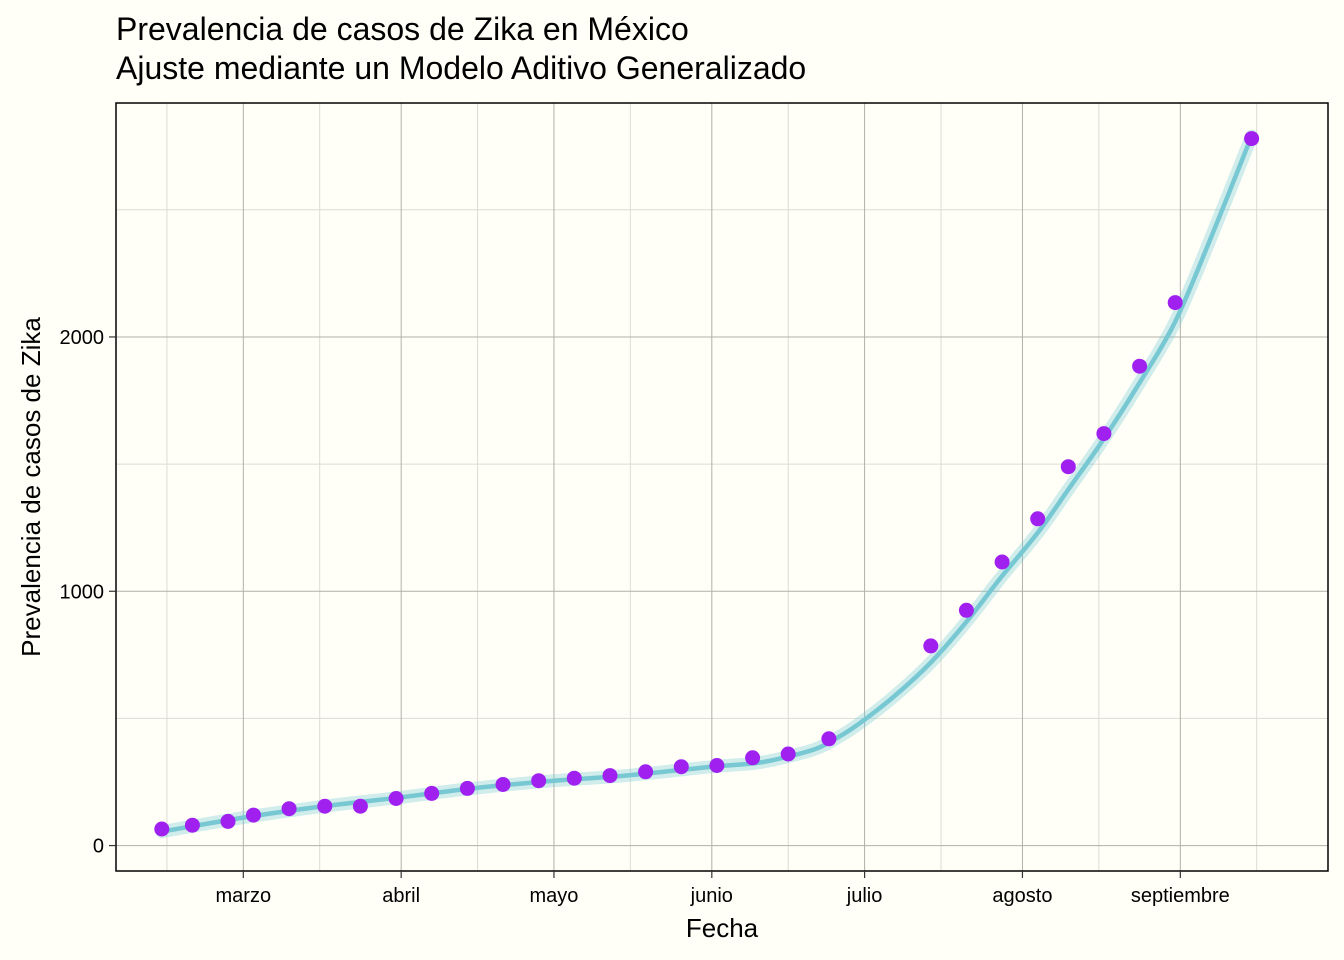 The width and height of the screenshot is (1344, 960). Describe the element at coordinates (82, 338) in the screenshot. I see `y-tick-label: 2000` at that location.